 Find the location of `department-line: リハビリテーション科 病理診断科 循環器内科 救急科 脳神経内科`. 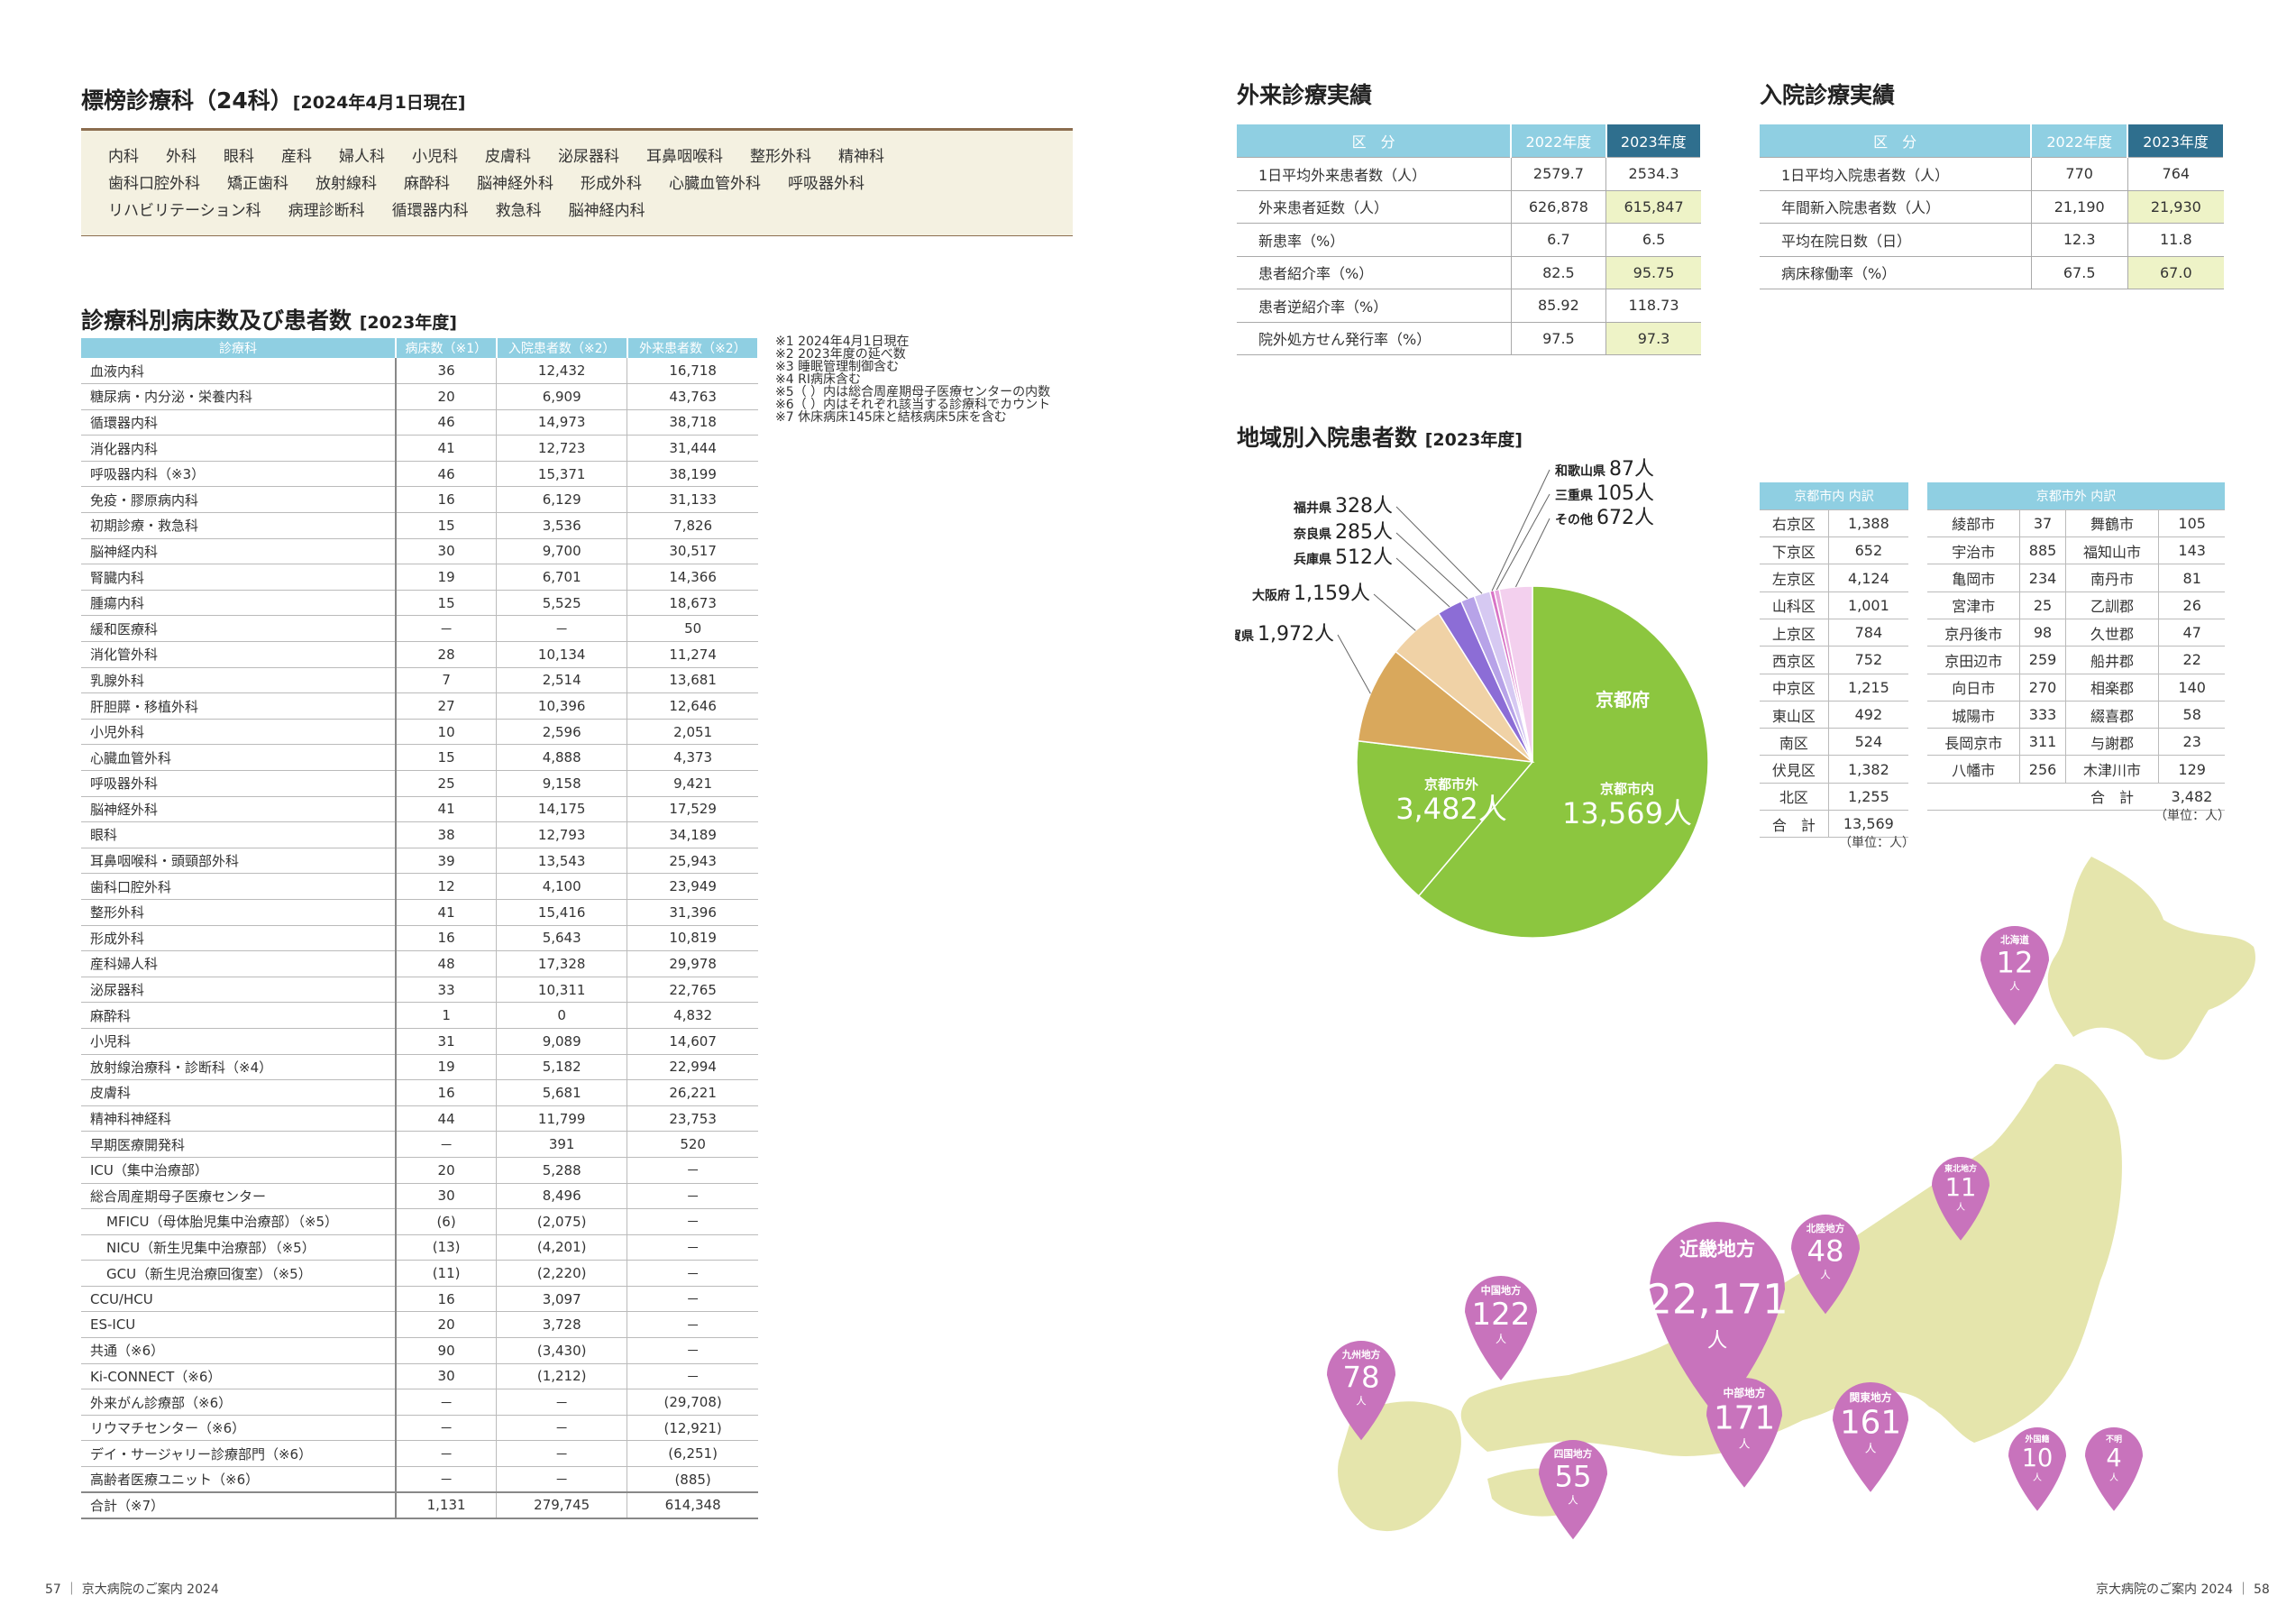

department-line: リハビリテーション科 病理診断科 循環器内科 救急科 脳神経内科 is located at coordinates (577, 211).